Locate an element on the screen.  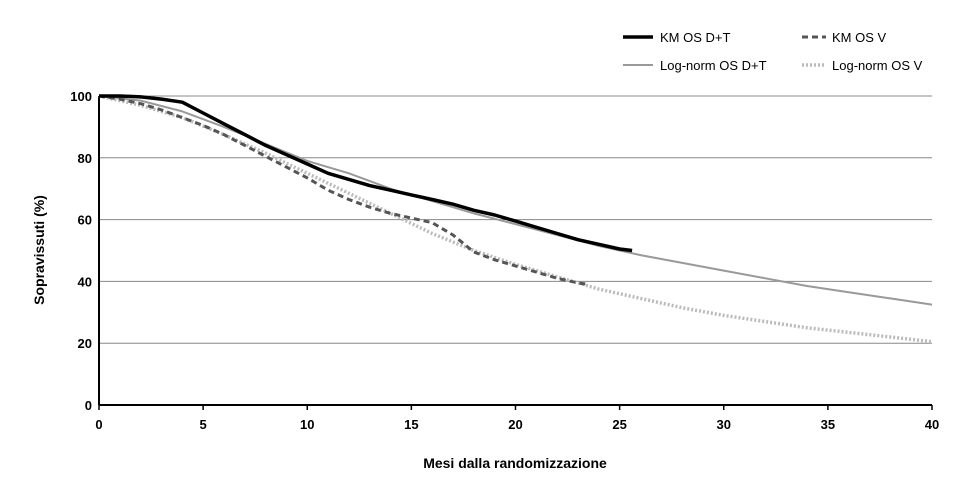
x-tick-label-10: 10 is located at coordinates (307, 424).